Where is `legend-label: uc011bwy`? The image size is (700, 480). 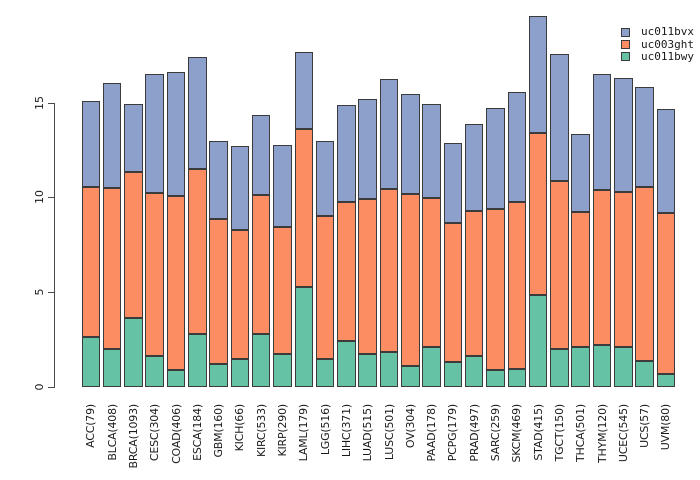
legend-label: uc011bwy is located at coordinates (667, 56).